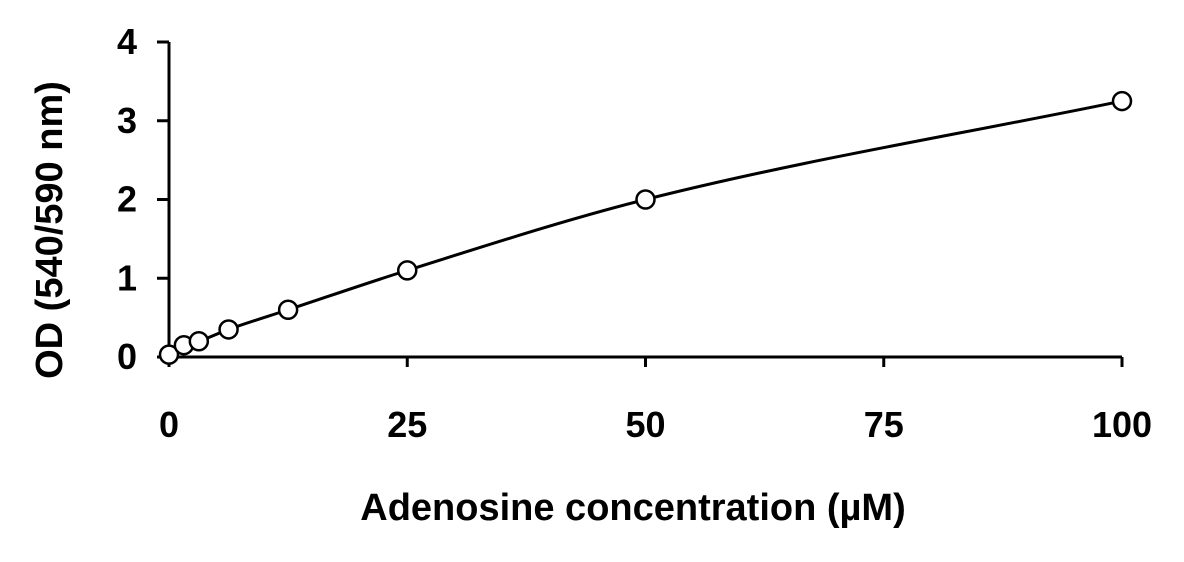 The height and width of the screenshot is (562, 1184). What do you see at coordinates (143, 199) in the screenshot?
I see `y-axis-ticks: 0 1 2 3 4` at bounding box center [143, 199].